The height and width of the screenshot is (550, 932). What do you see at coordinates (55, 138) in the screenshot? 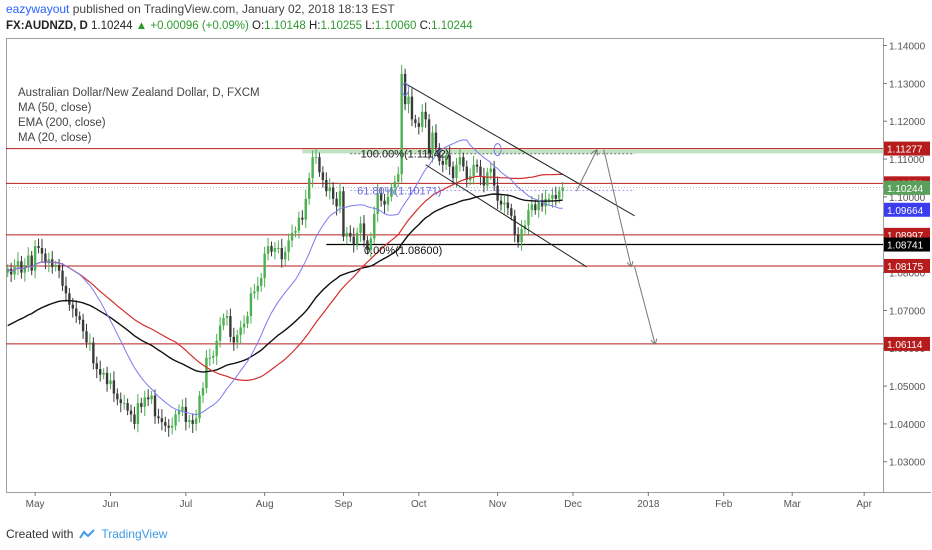
I see `legend-ma20: MA (20, close)` at bounding box center [55, 138].